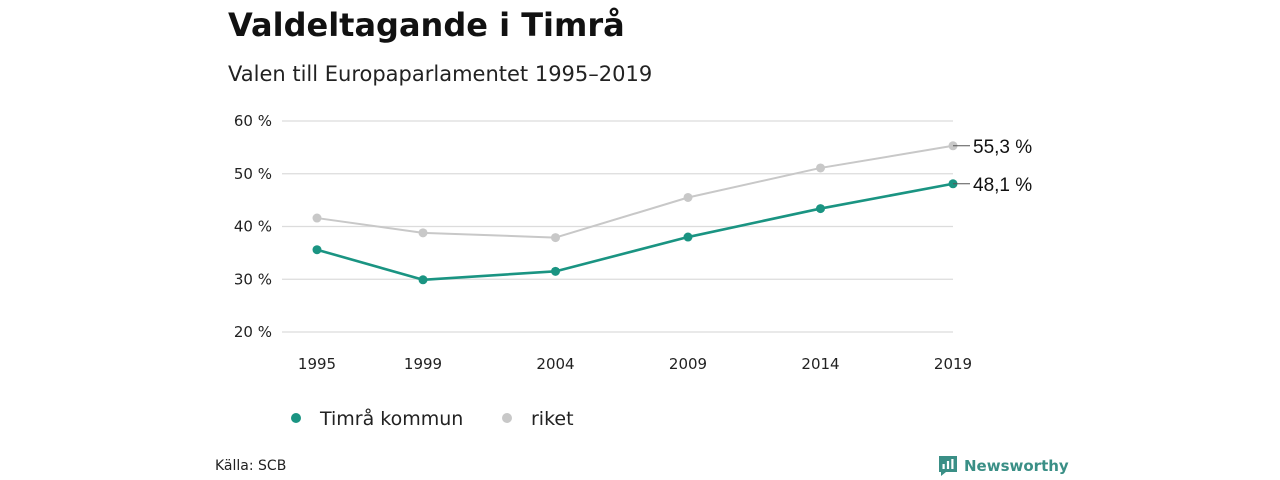 Image resolution: width=1280 pixels, height=480 pixels. What do you see at coordinates (1002, 185) in the screenshot?
I see `end-label-timr-kommun: 48,1 %` at bounding box center [1002, 185].